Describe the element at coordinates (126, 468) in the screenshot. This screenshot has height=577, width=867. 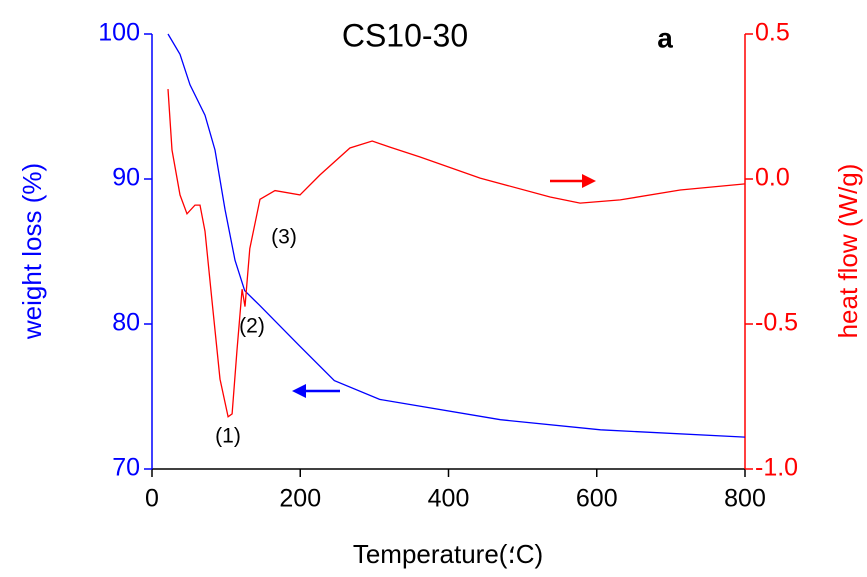
I see `y-tick-label: 70` at that location.